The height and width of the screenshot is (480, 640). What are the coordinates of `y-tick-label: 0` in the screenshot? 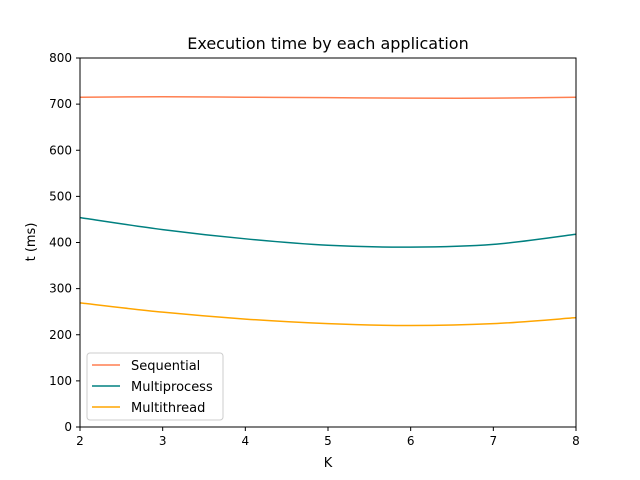 It's located at (68, 427).